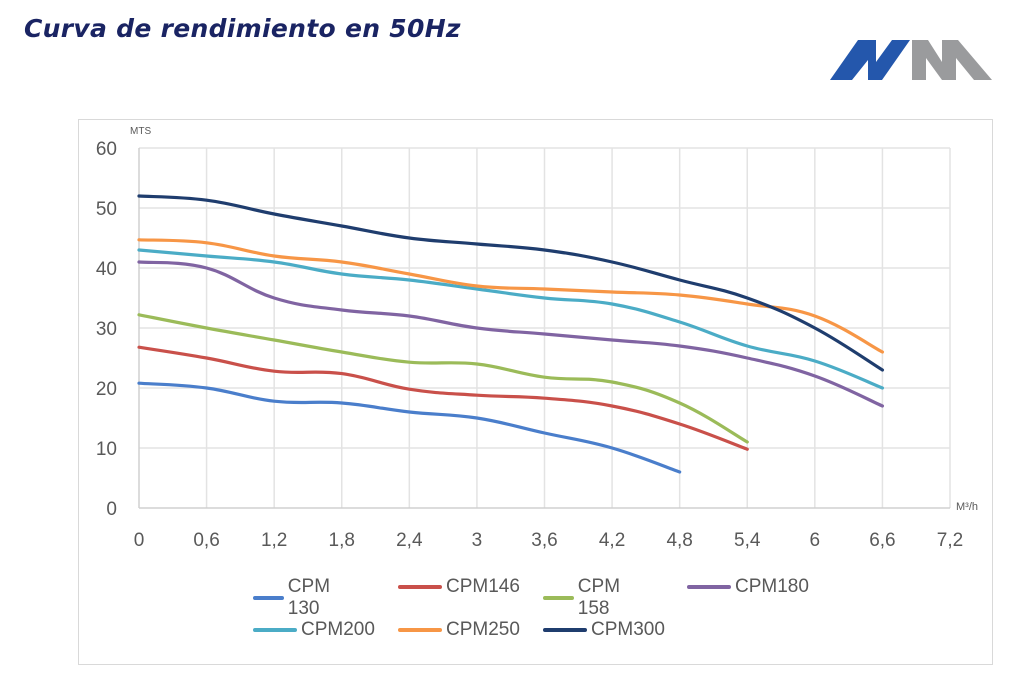 The image size is (1024, 683). I want to click on legend-item: CPM250, so click(459, 630).